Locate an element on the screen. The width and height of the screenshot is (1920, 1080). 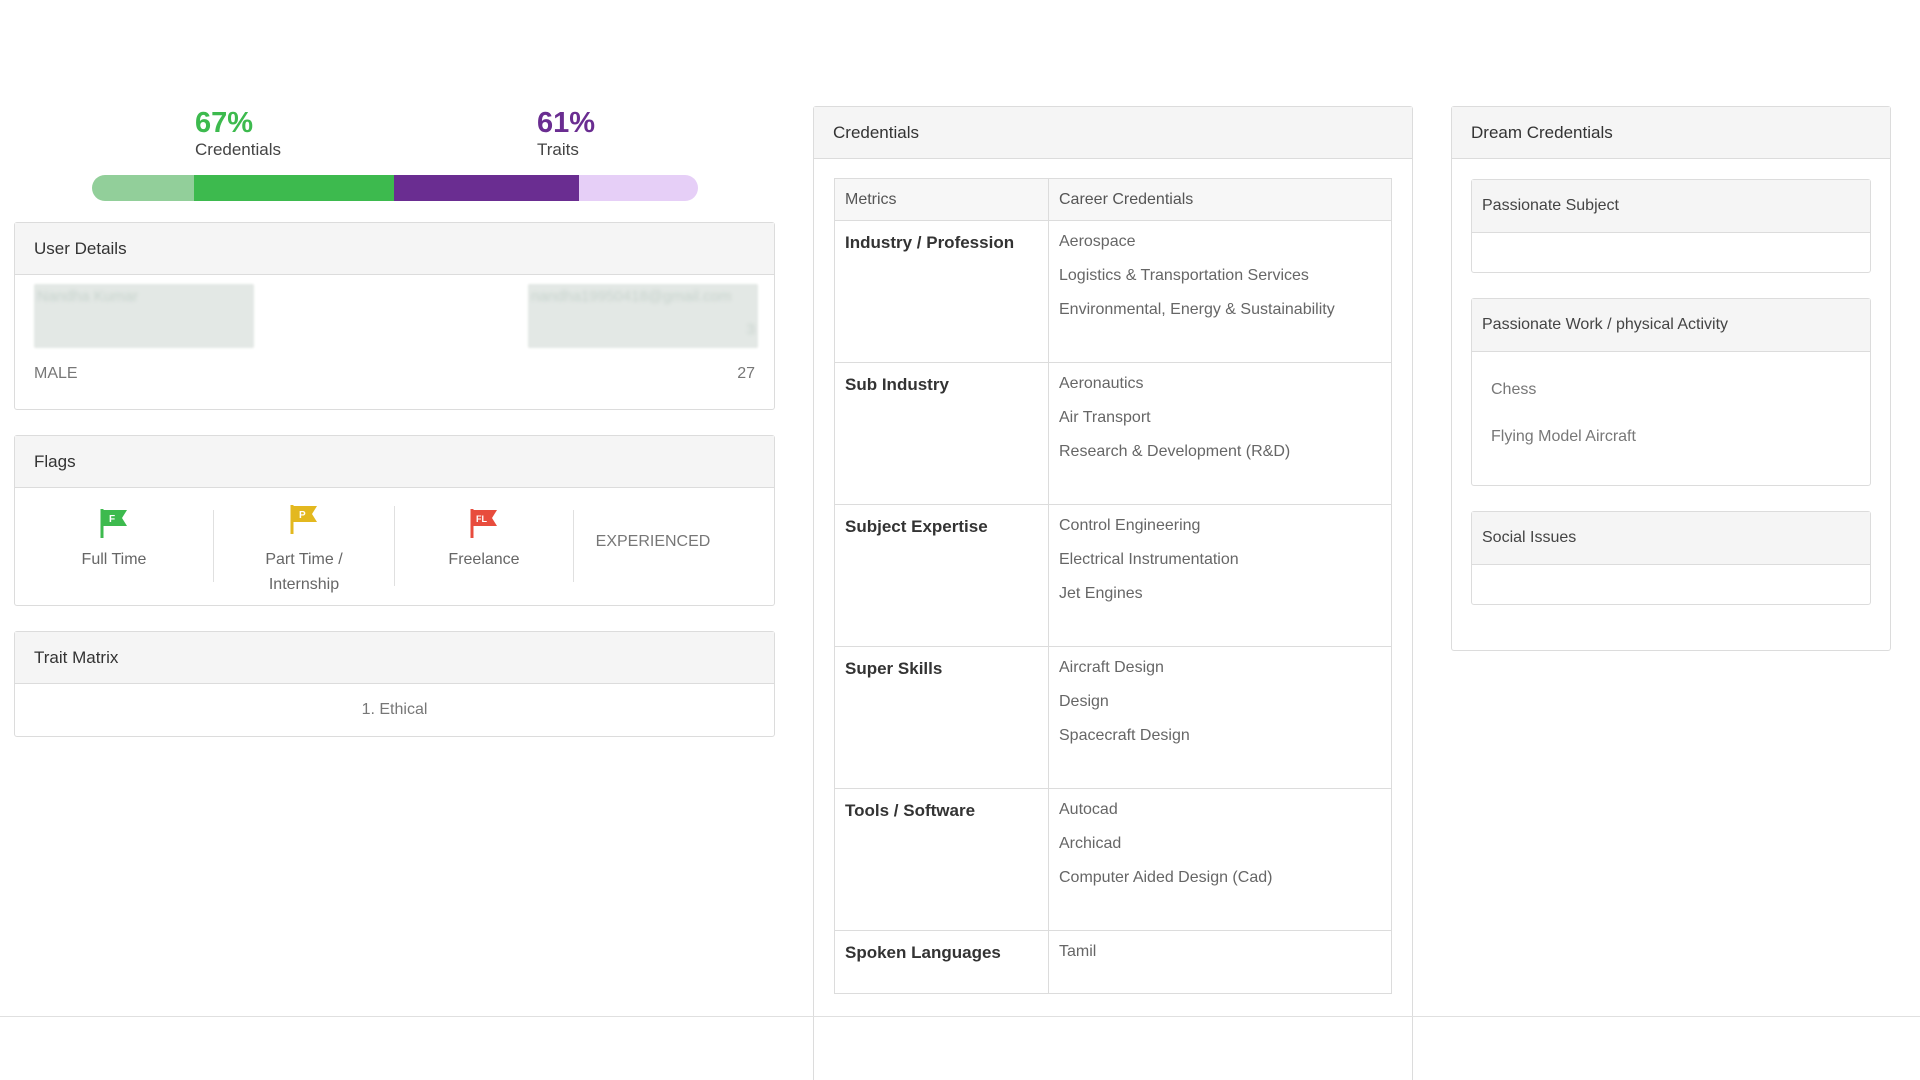
flag-part-time: P Part Time / Internship is located at coordinates (304, 545).